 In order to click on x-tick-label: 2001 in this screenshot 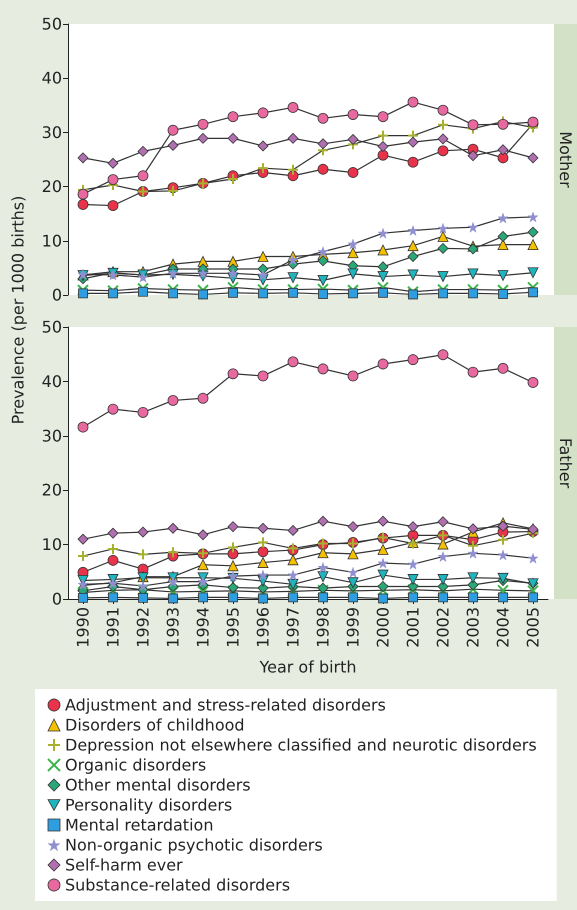, I will do `click(413, 627)`.